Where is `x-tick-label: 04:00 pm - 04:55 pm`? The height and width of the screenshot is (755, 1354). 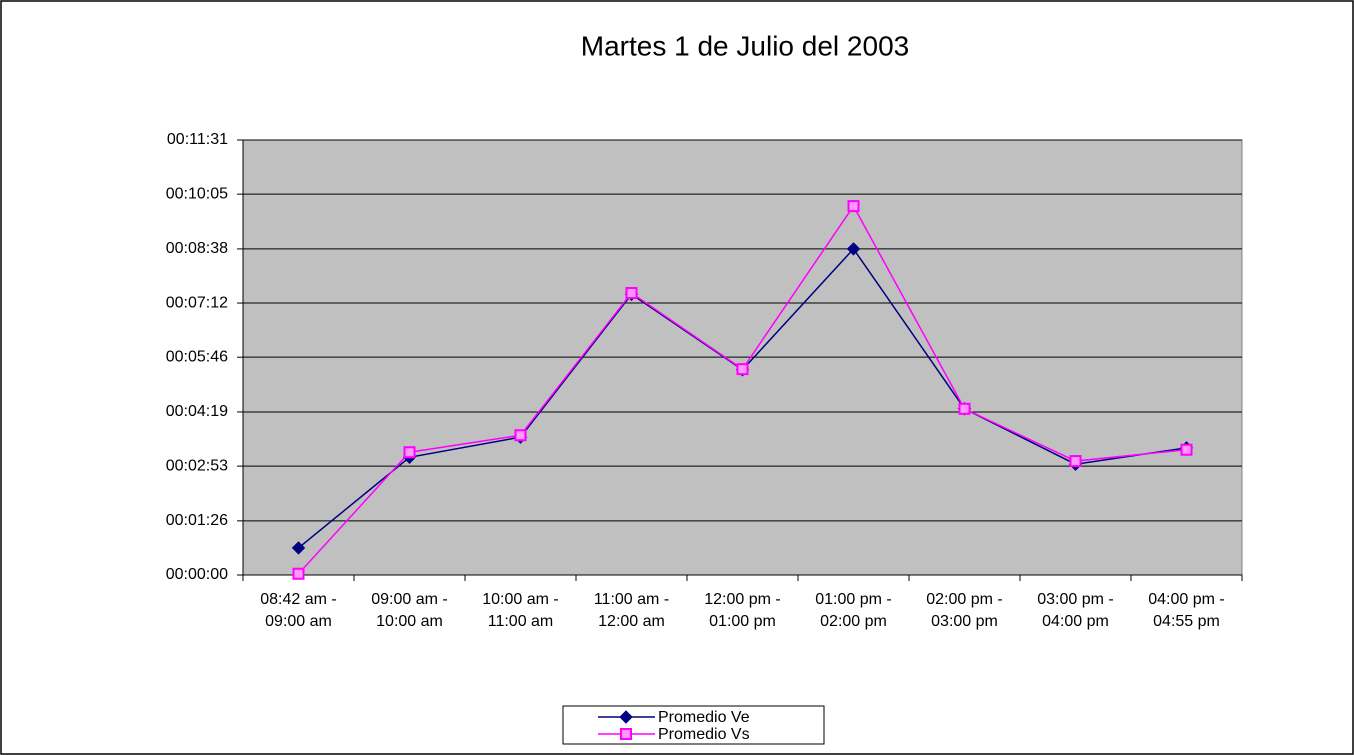
x-tick-label: 04:00 pm - 04:55 pm is located at coordinates (1186, 610).